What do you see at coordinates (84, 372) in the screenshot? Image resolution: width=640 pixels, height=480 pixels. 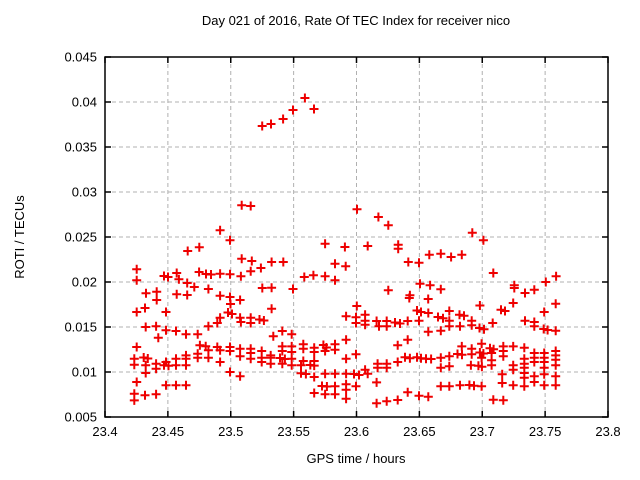 I see `y-tick-label: 0.01` at bounding box center [84, 372].